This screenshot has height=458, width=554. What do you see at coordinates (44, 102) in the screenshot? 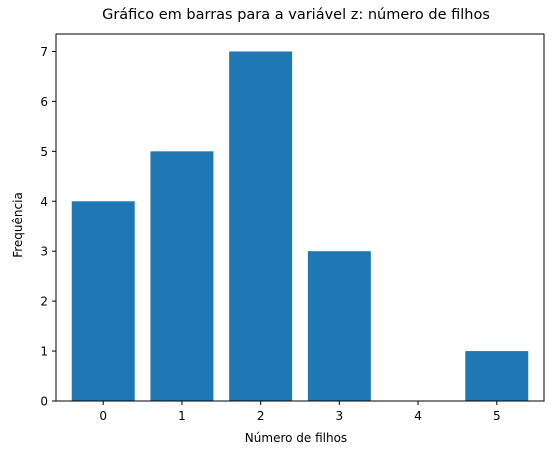
I see `y-tick-label: 6` at bounding box center [44, 102].